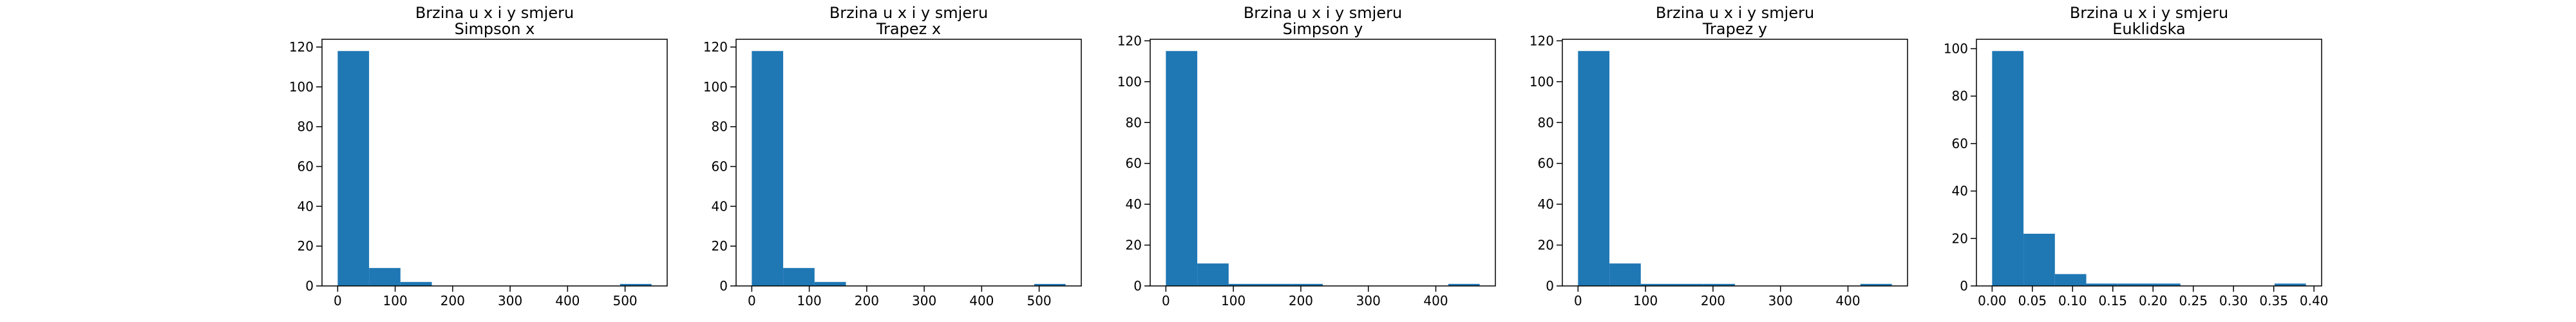 The width and height of the screenshot is (2576, 322). I want to click on chart-subtitle: Euklidska, so click(2149, 29).